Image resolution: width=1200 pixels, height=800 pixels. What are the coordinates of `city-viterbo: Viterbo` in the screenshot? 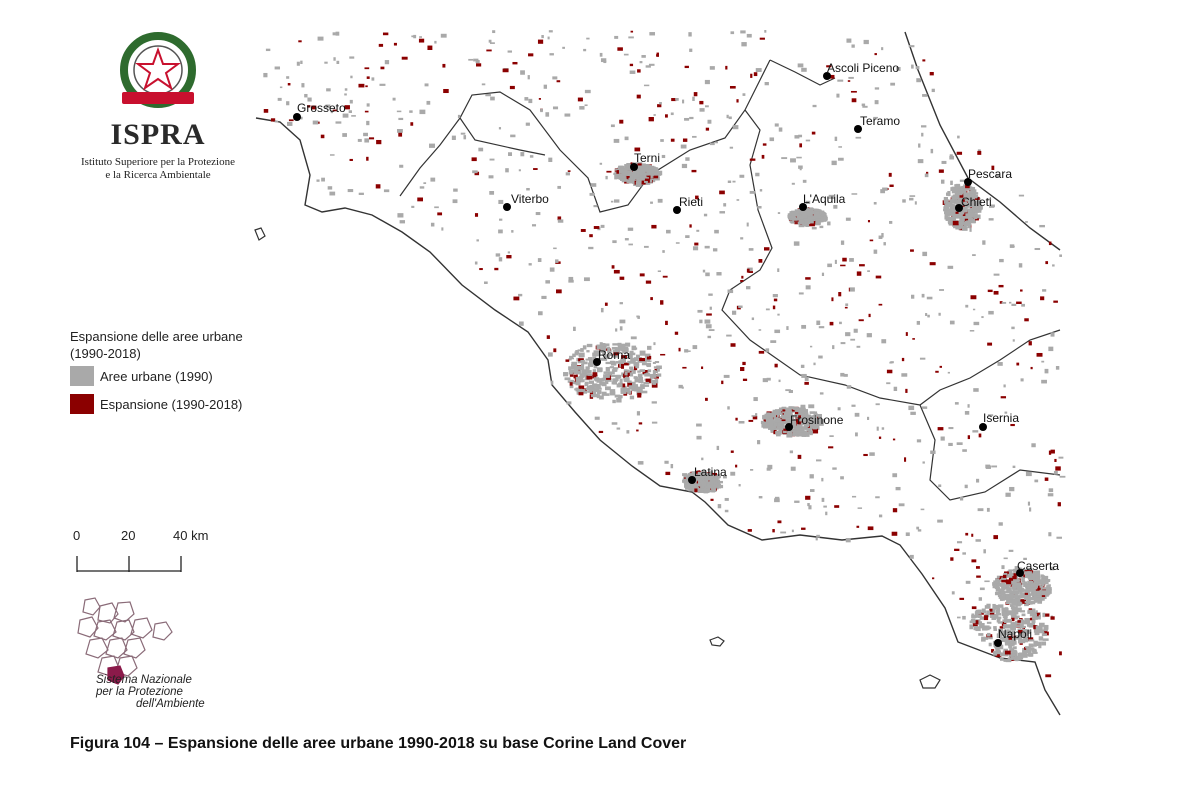 It's located at (526, 201).